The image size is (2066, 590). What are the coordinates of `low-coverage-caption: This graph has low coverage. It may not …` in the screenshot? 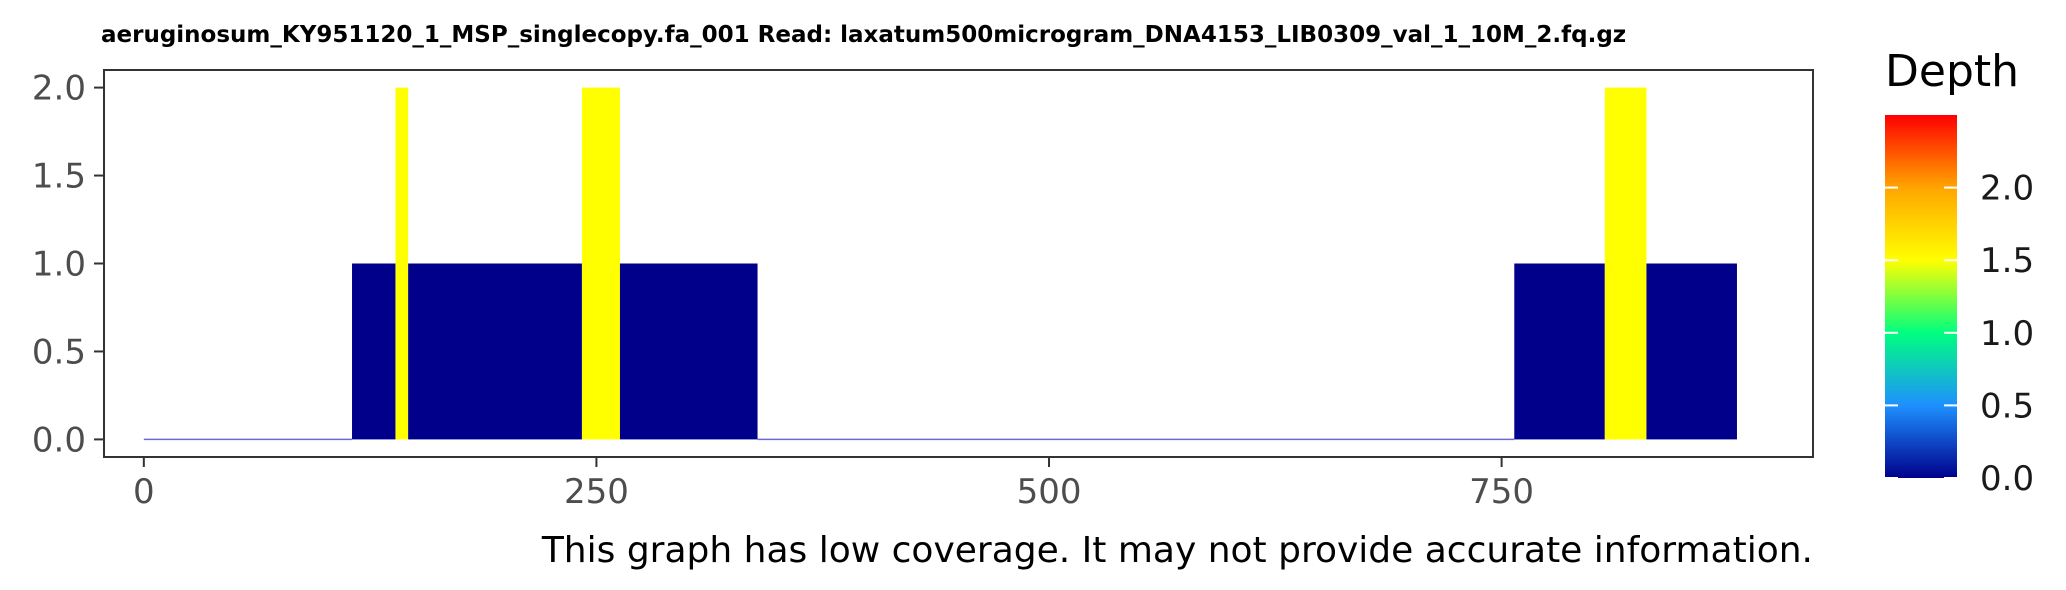 It's located at (1177, 550).